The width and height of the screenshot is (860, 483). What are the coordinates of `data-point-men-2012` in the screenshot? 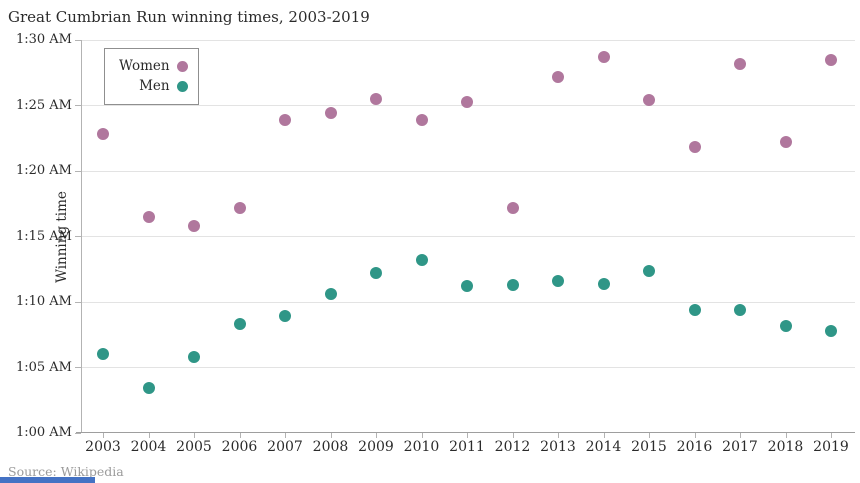 It's located at (512, 284).